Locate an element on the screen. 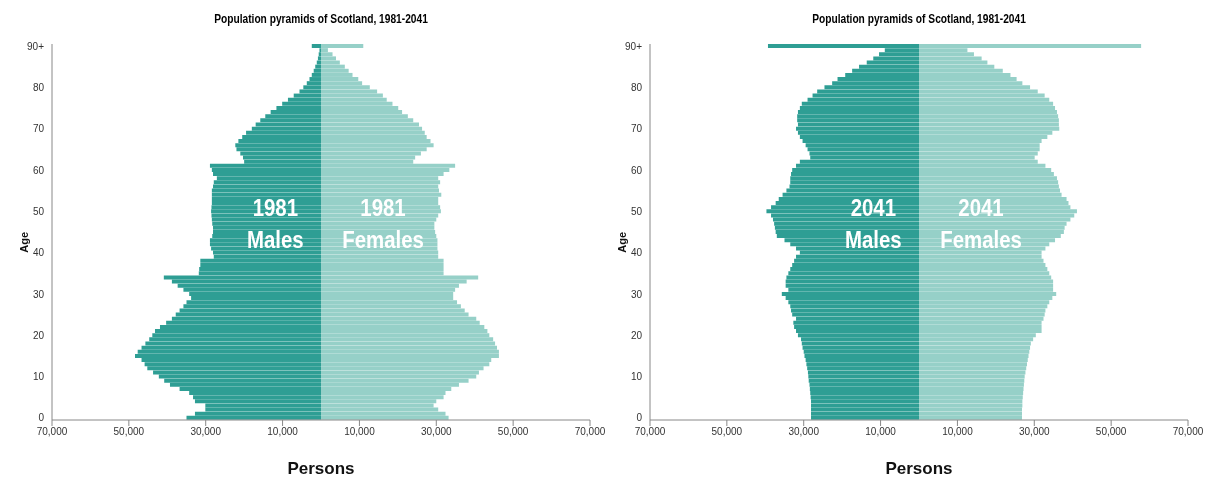 The height and width of the screenshot is (486, 1210). annotation: 1981 Males is located at coordinates (275, 224).